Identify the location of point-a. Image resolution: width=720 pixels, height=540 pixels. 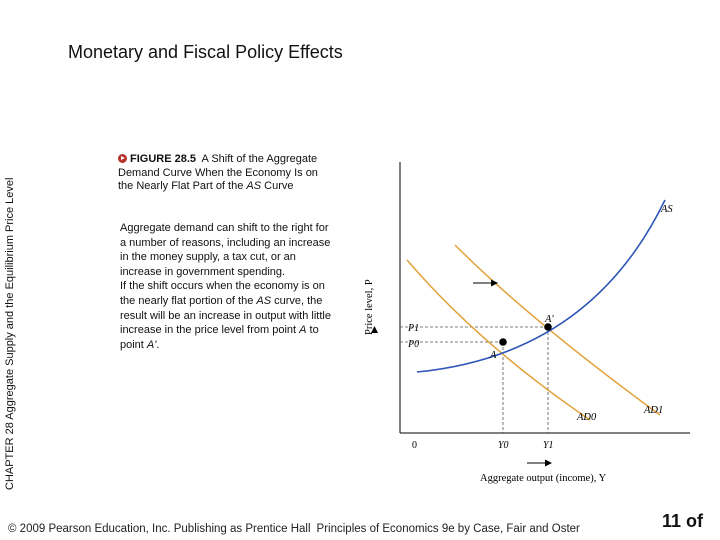
(503, 342).